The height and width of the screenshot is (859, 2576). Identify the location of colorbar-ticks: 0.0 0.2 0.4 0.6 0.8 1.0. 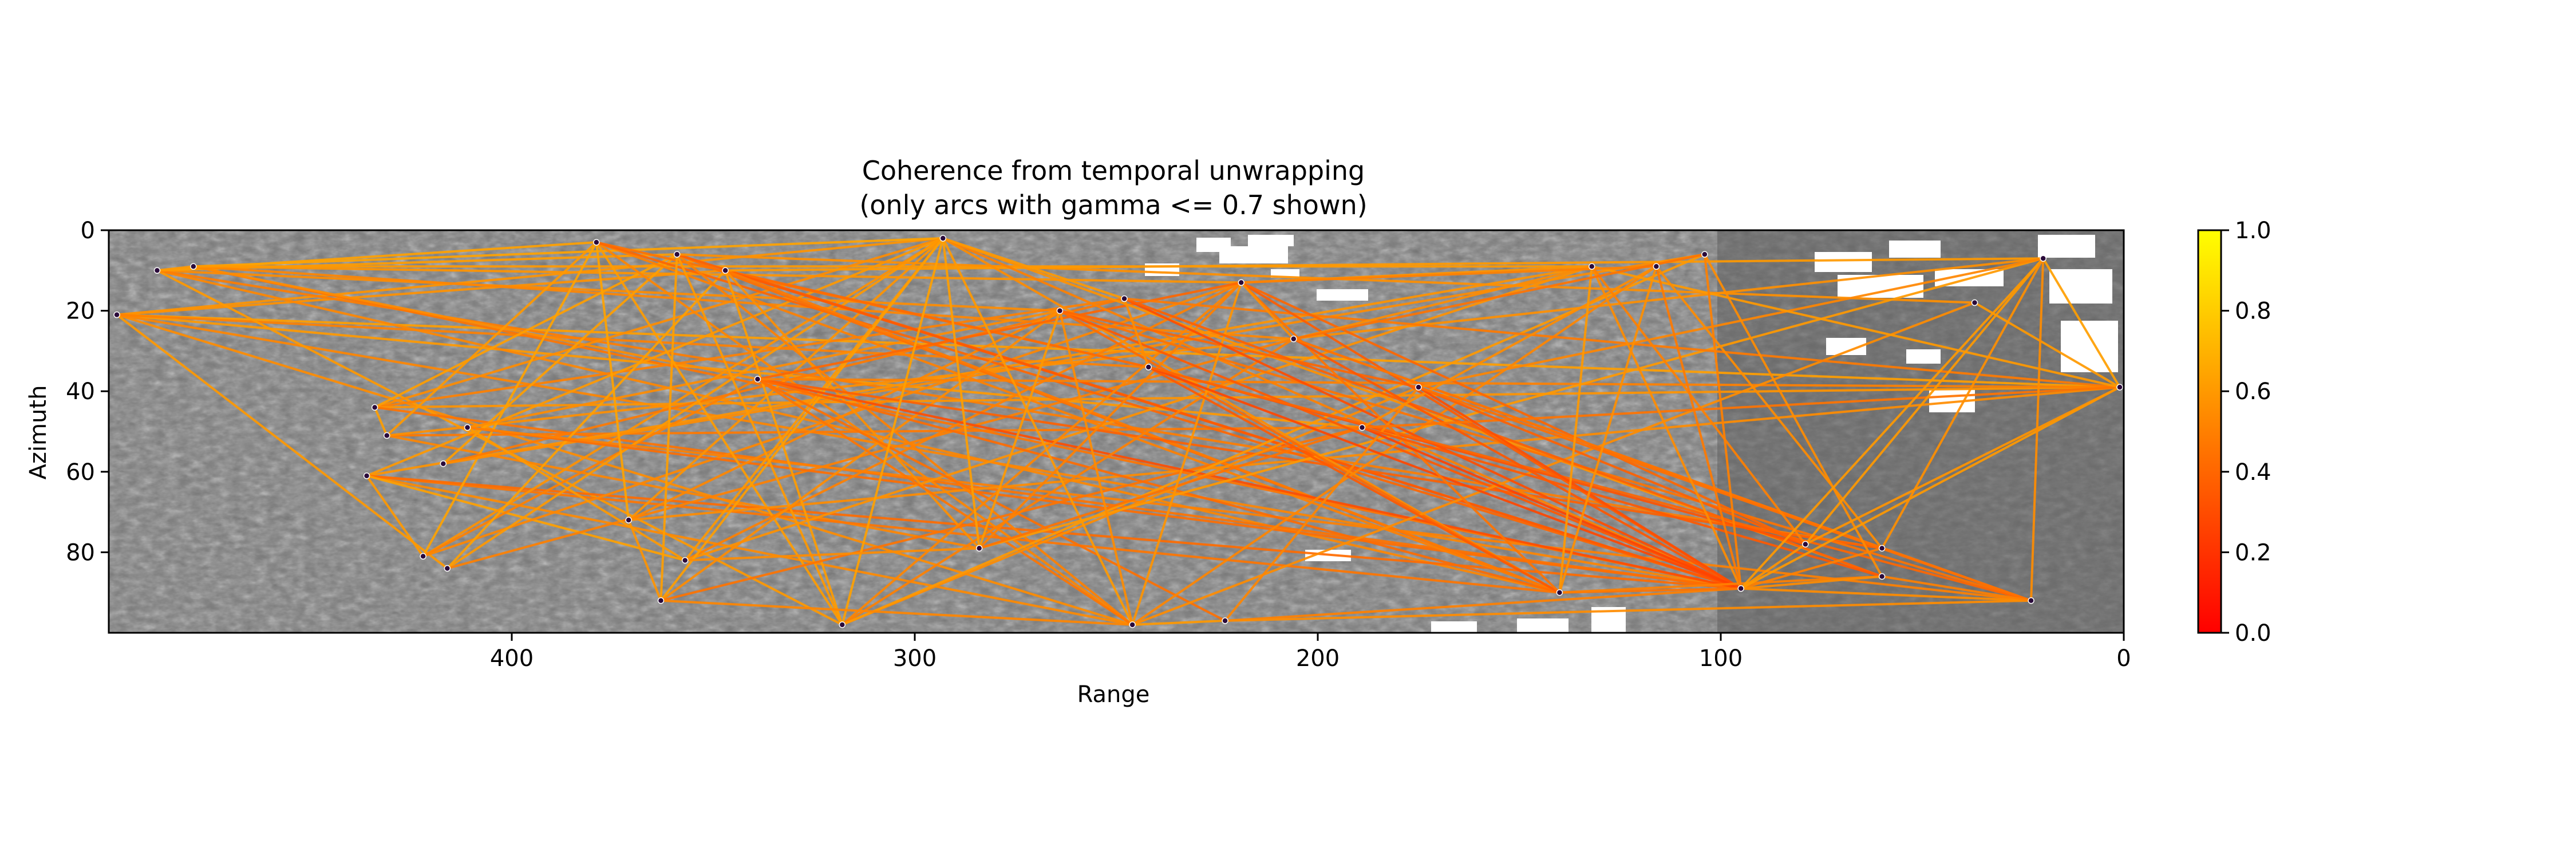
(2246, 432).